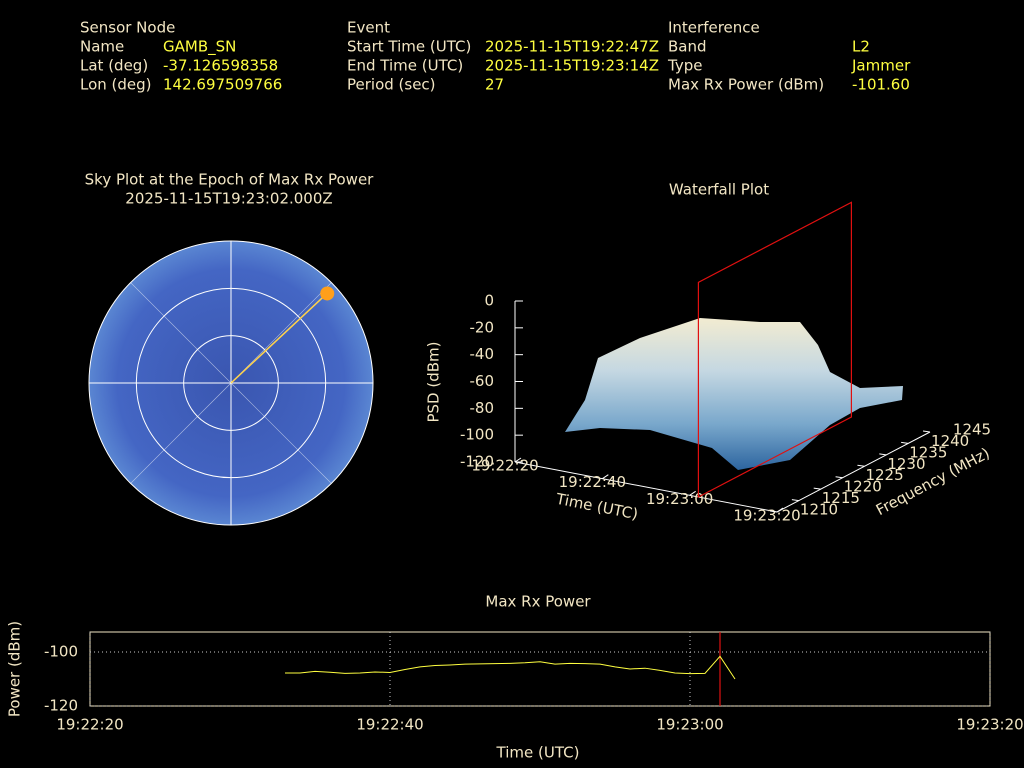  I want to click on field-value: L2, so click(861, 47).